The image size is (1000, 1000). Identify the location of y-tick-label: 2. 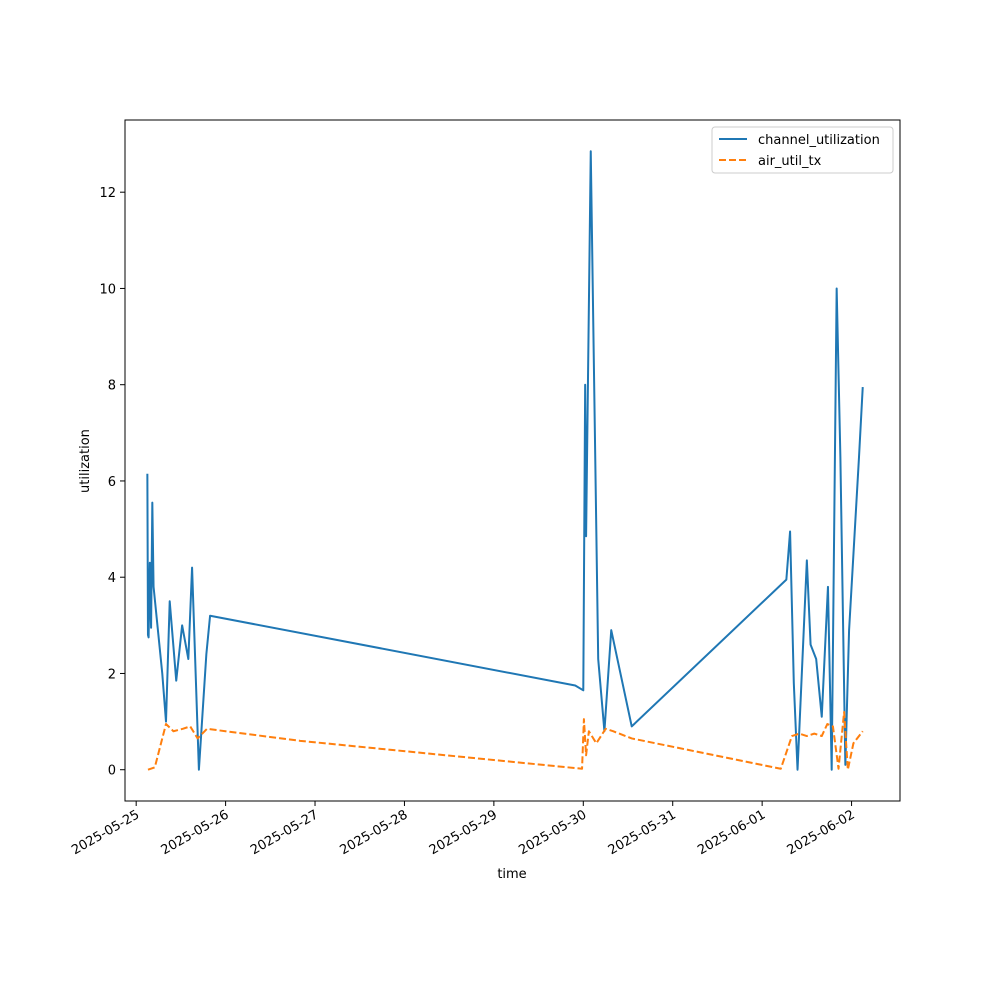
(112, 674).